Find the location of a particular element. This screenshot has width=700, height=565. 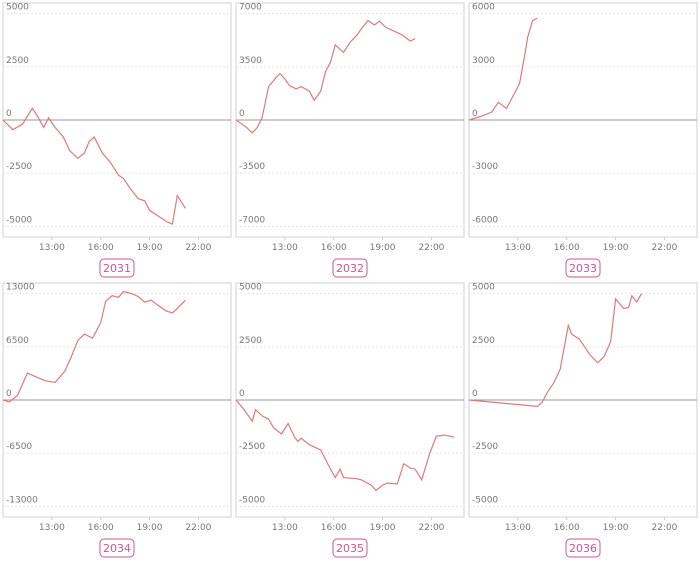

year-tag-label: 2035 is located at coordinates (350, 548).